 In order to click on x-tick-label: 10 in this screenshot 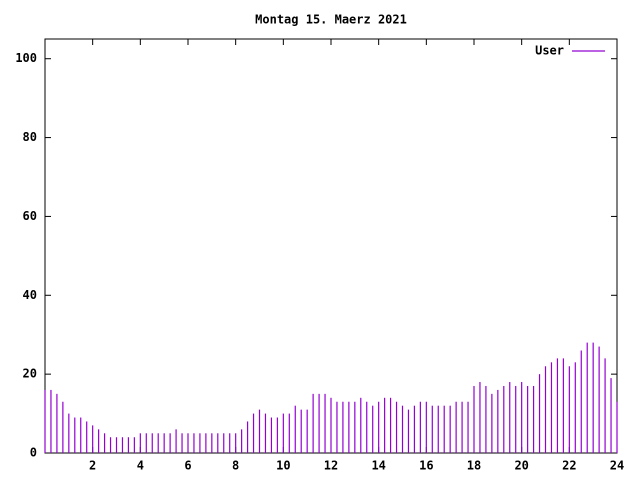, I will do `click(283, 466)`.